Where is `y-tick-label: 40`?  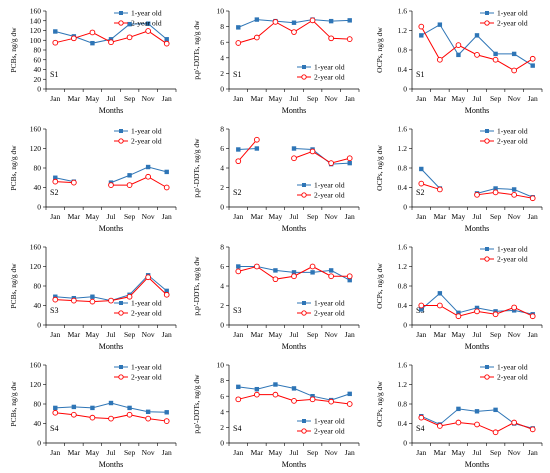 y-tick-label: 40 is located at coordinates (38, 423).